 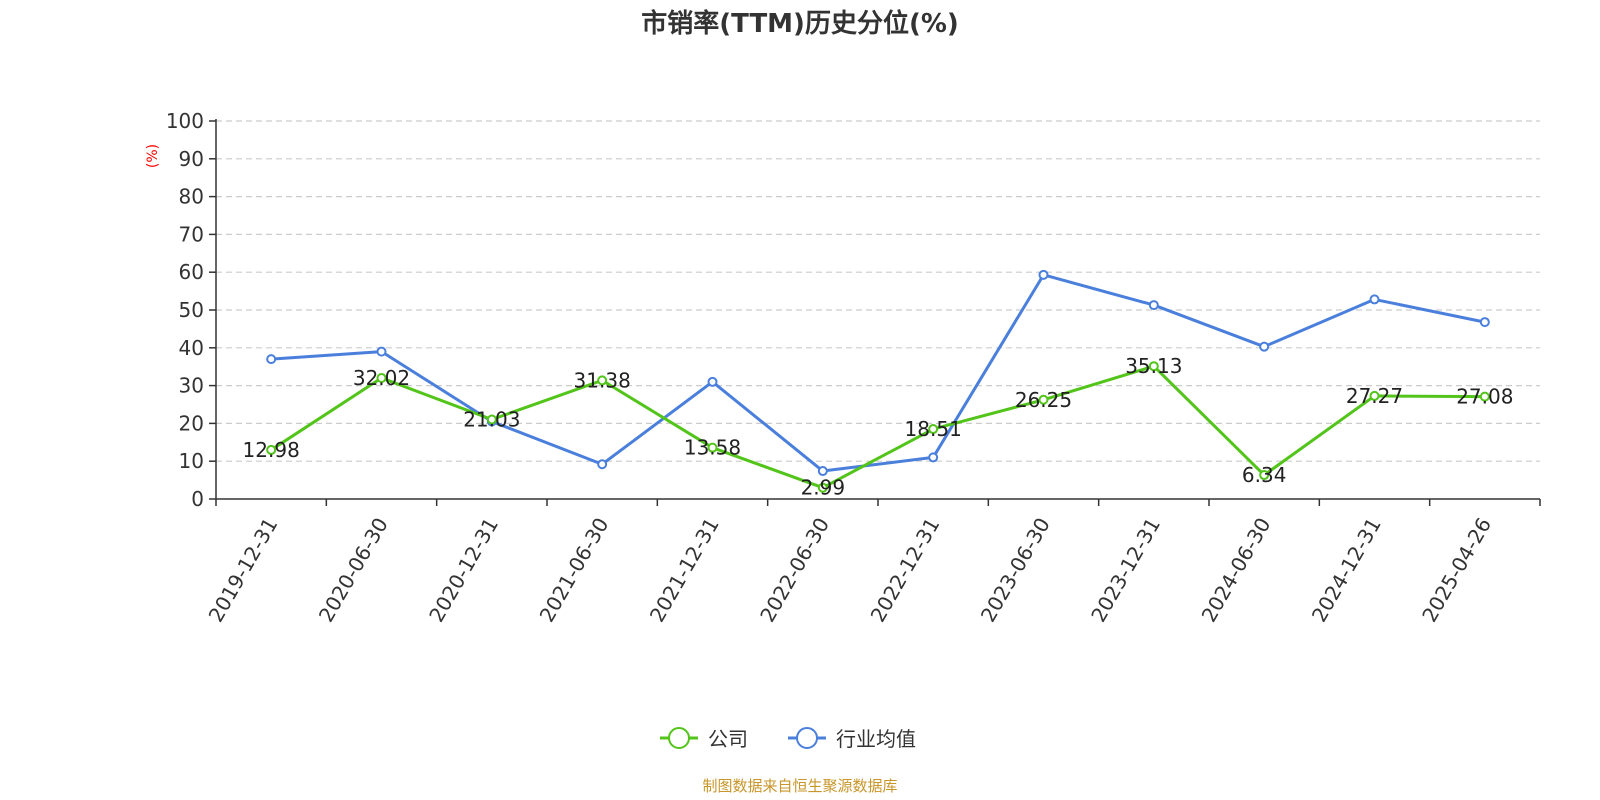 I want to click on data-label: 27.08, so click(x=1484, y=397).